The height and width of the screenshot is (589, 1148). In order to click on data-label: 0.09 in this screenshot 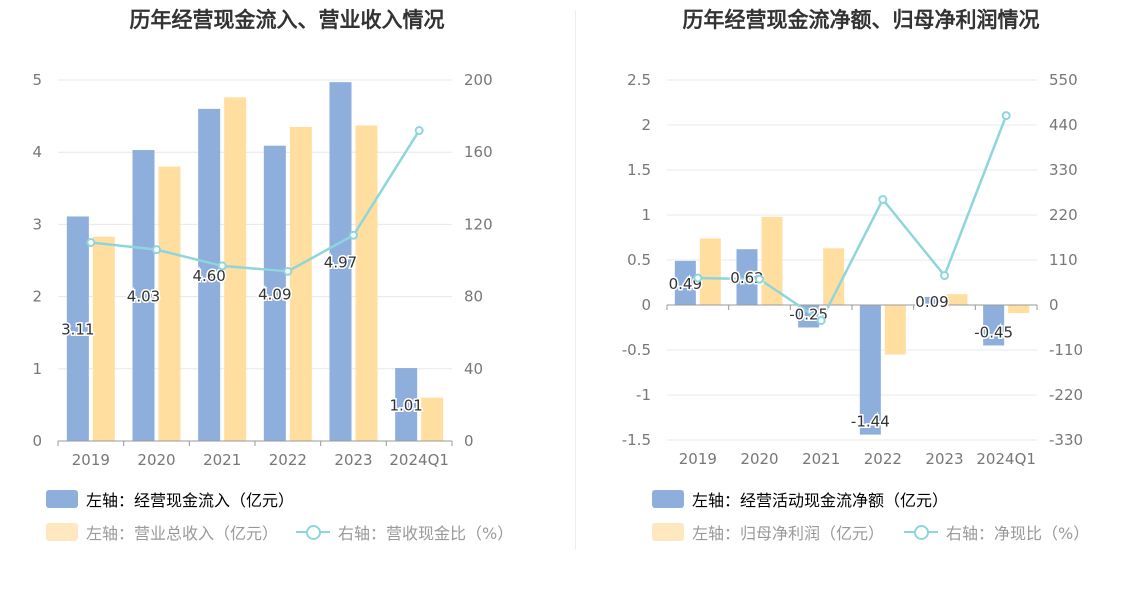, I will do `click(931, 302)`.